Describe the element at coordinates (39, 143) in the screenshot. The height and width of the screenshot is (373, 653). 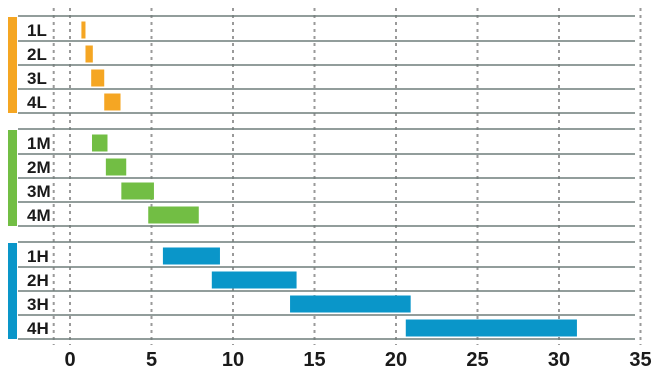
I see `row-label-1M: 1M` at that location.